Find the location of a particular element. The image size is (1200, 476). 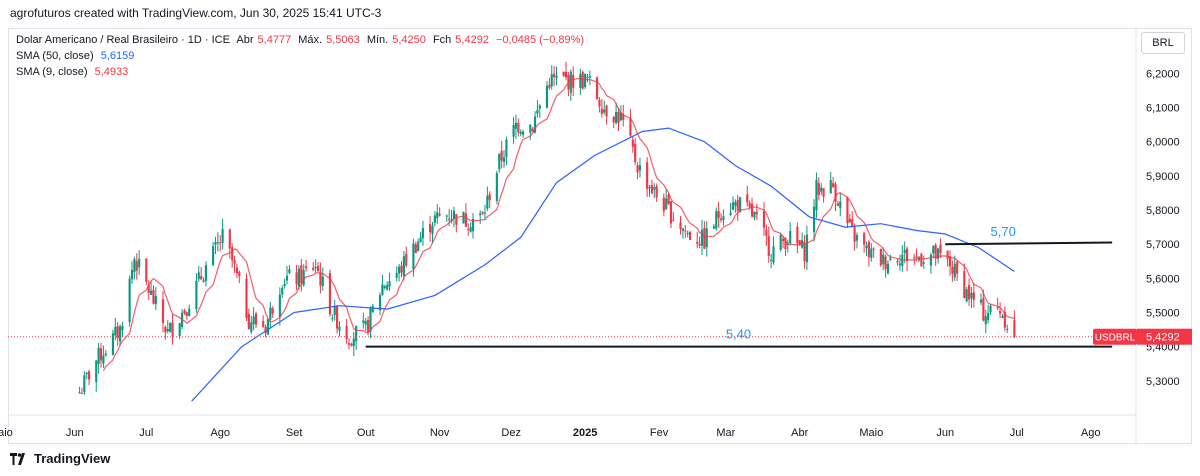

footer-branding: TradingView is located at coordinates (60, 458).